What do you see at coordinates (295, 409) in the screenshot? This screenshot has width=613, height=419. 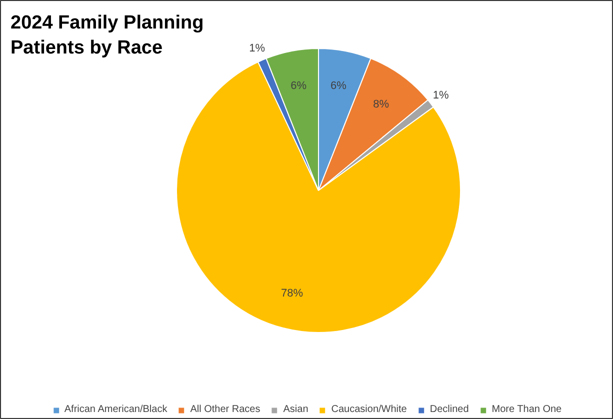 I see `legend-label: Asian` at bounding box center [295, 409].